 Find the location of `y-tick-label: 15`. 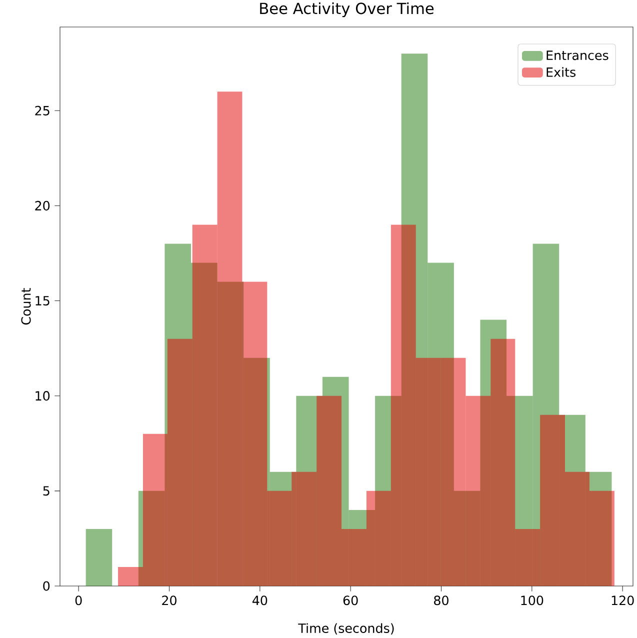

y-tick-label: 15 is located at coordinates (43, 301).